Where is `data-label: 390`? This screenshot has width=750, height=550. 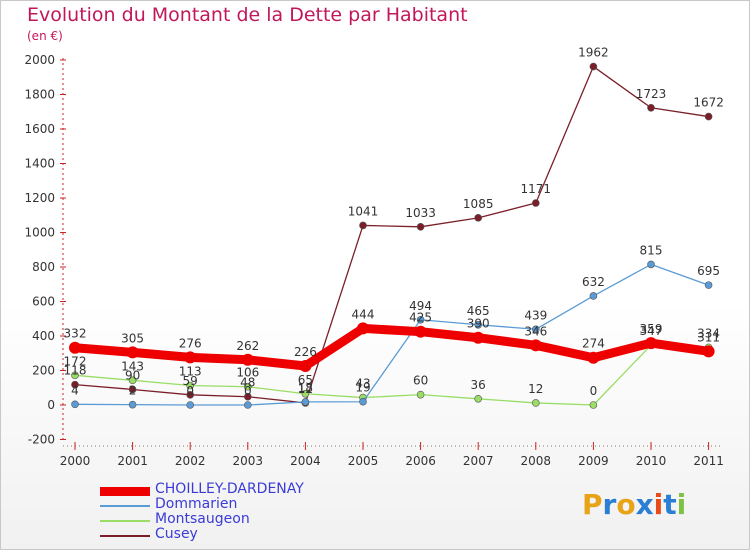
data-label: 390 is located at coordinates (478, 324).